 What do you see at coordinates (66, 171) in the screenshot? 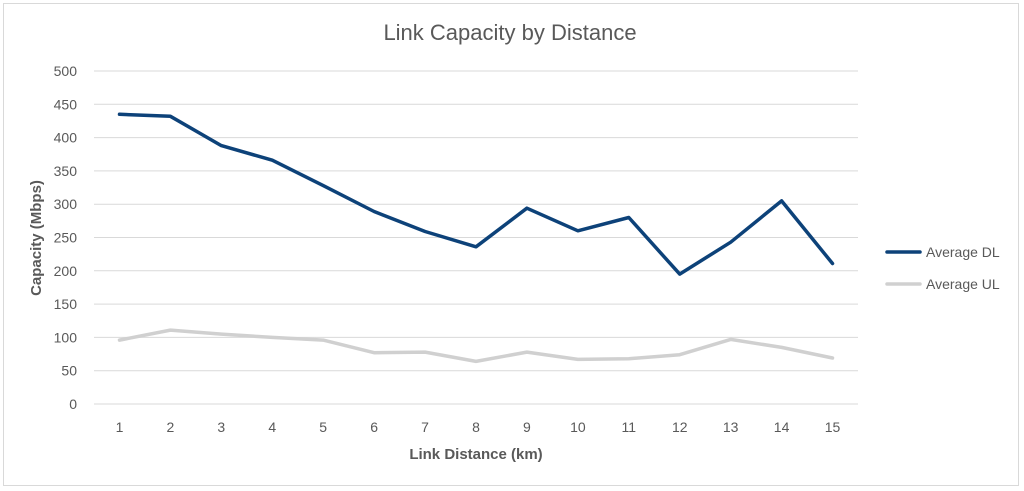
I see `y-tick-label: 350` at bounding box center [66, 171].